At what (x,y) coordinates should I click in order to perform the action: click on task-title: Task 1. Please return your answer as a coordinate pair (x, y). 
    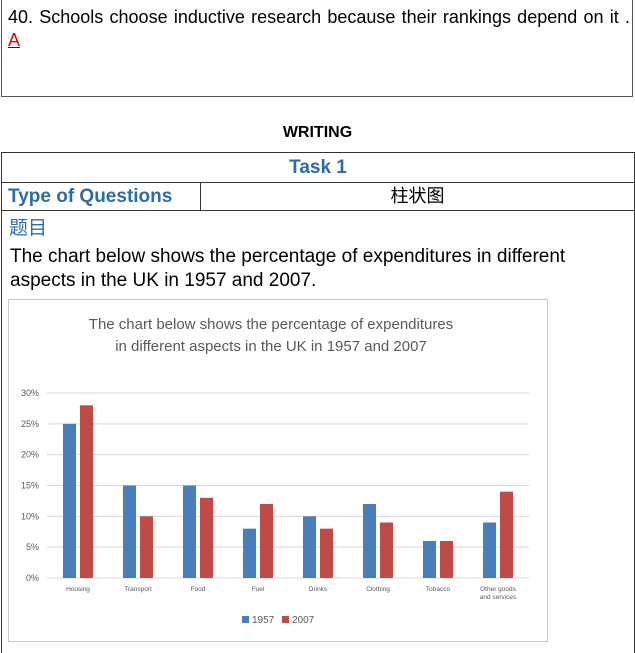
    Looking at the image, I should click on (318, 168).